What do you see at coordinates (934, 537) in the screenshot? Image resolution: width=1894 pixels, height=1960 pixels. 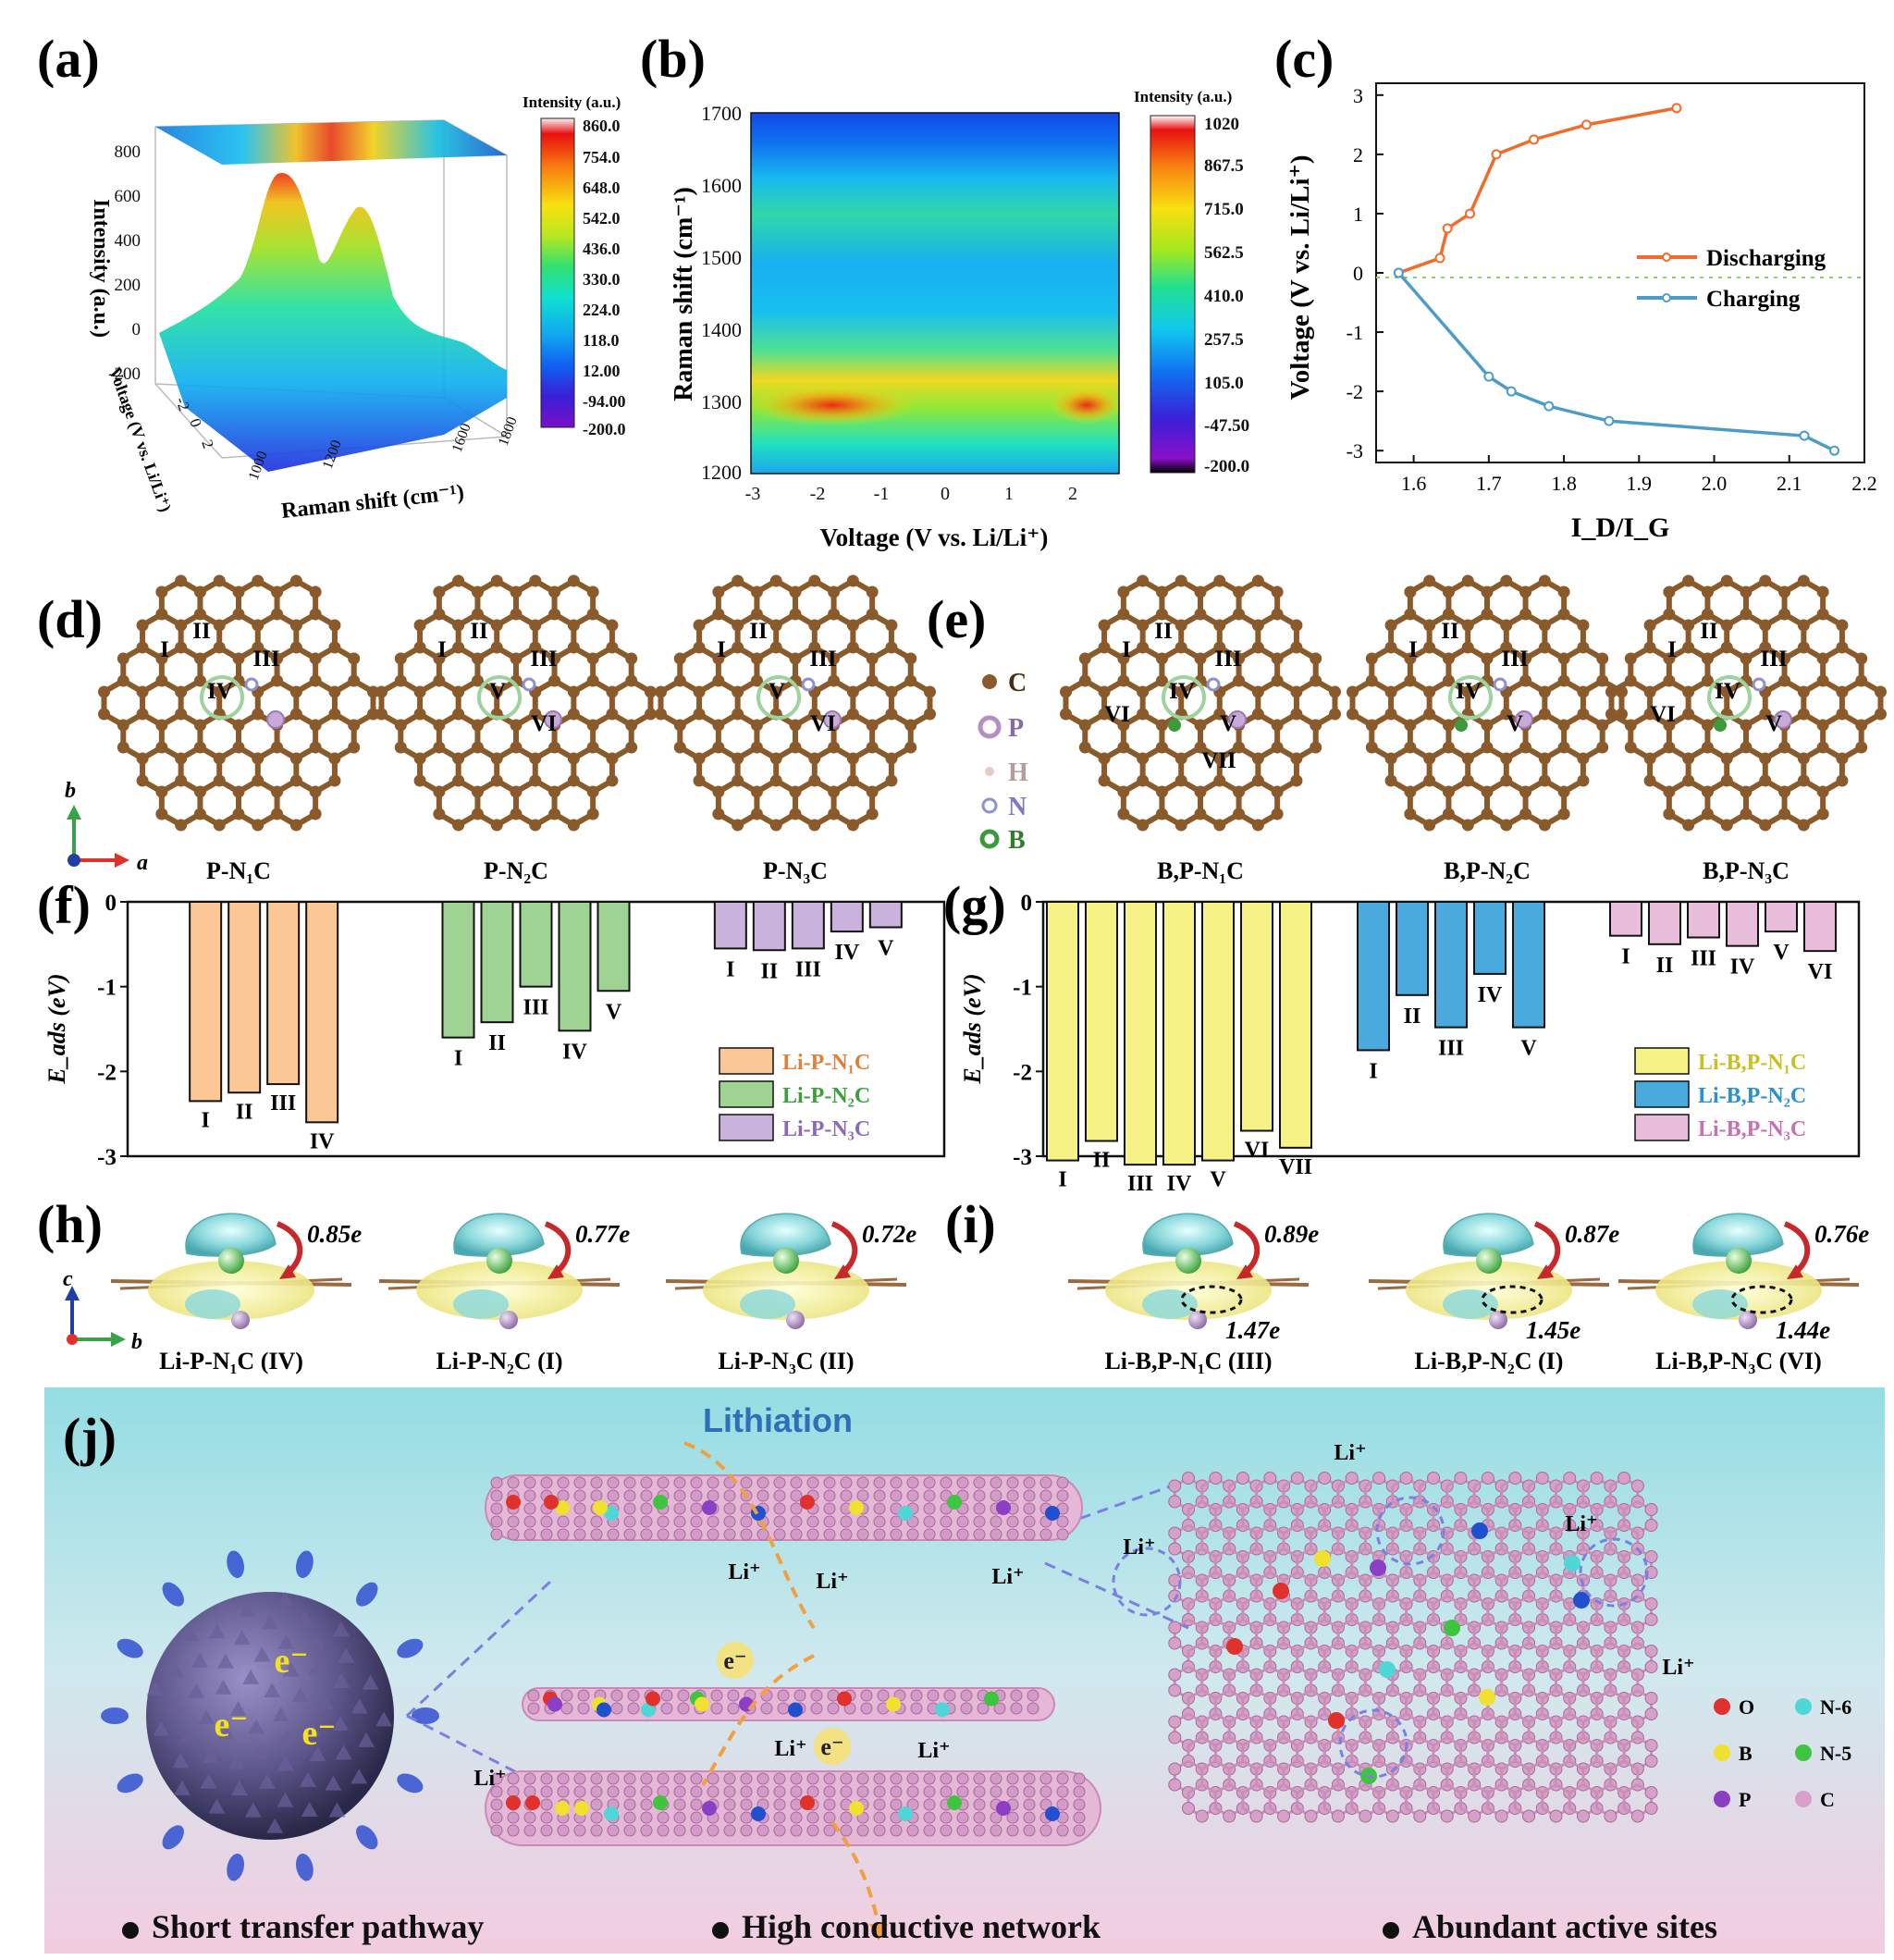 I see `b-x-axis-label: Voltage (V vs. Li/Li⁺)` at bounding box center [934, 537].